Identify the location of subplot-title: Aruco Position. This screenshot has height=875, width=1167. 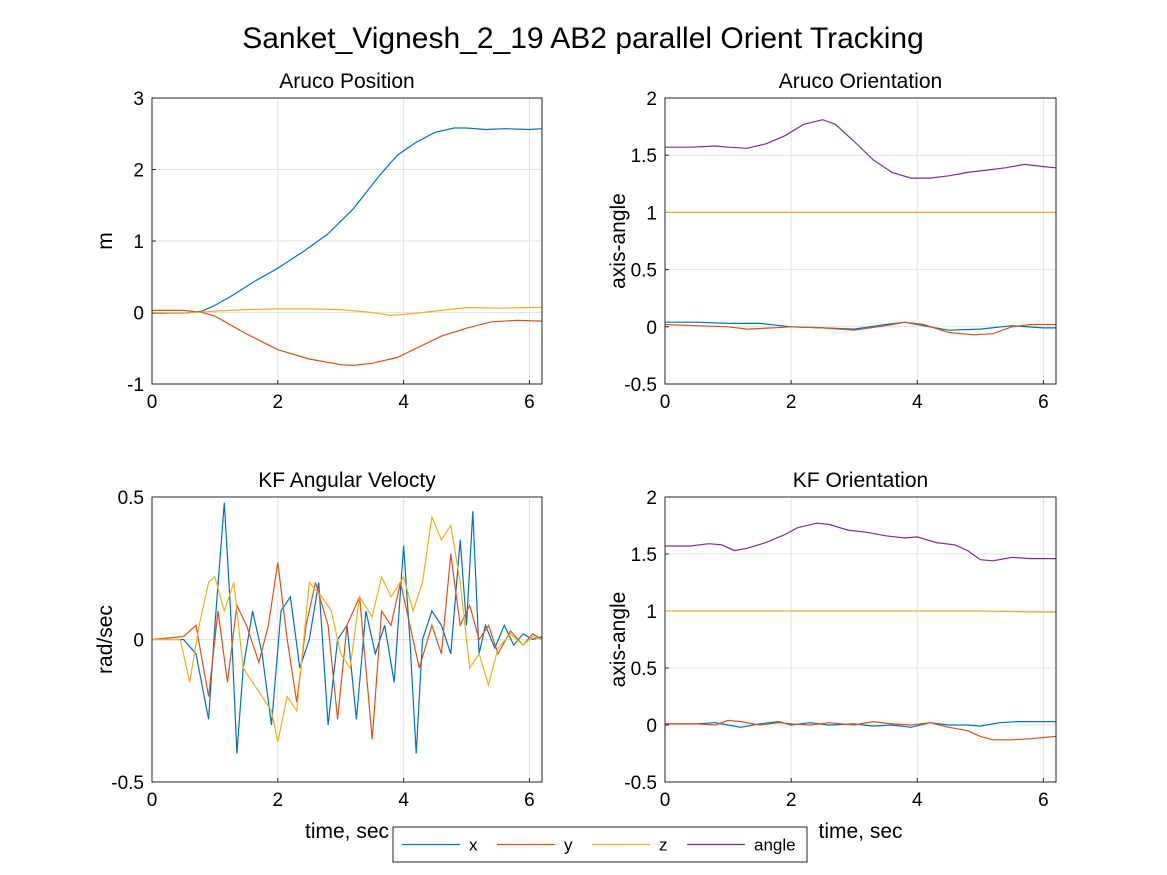
(346, 81).